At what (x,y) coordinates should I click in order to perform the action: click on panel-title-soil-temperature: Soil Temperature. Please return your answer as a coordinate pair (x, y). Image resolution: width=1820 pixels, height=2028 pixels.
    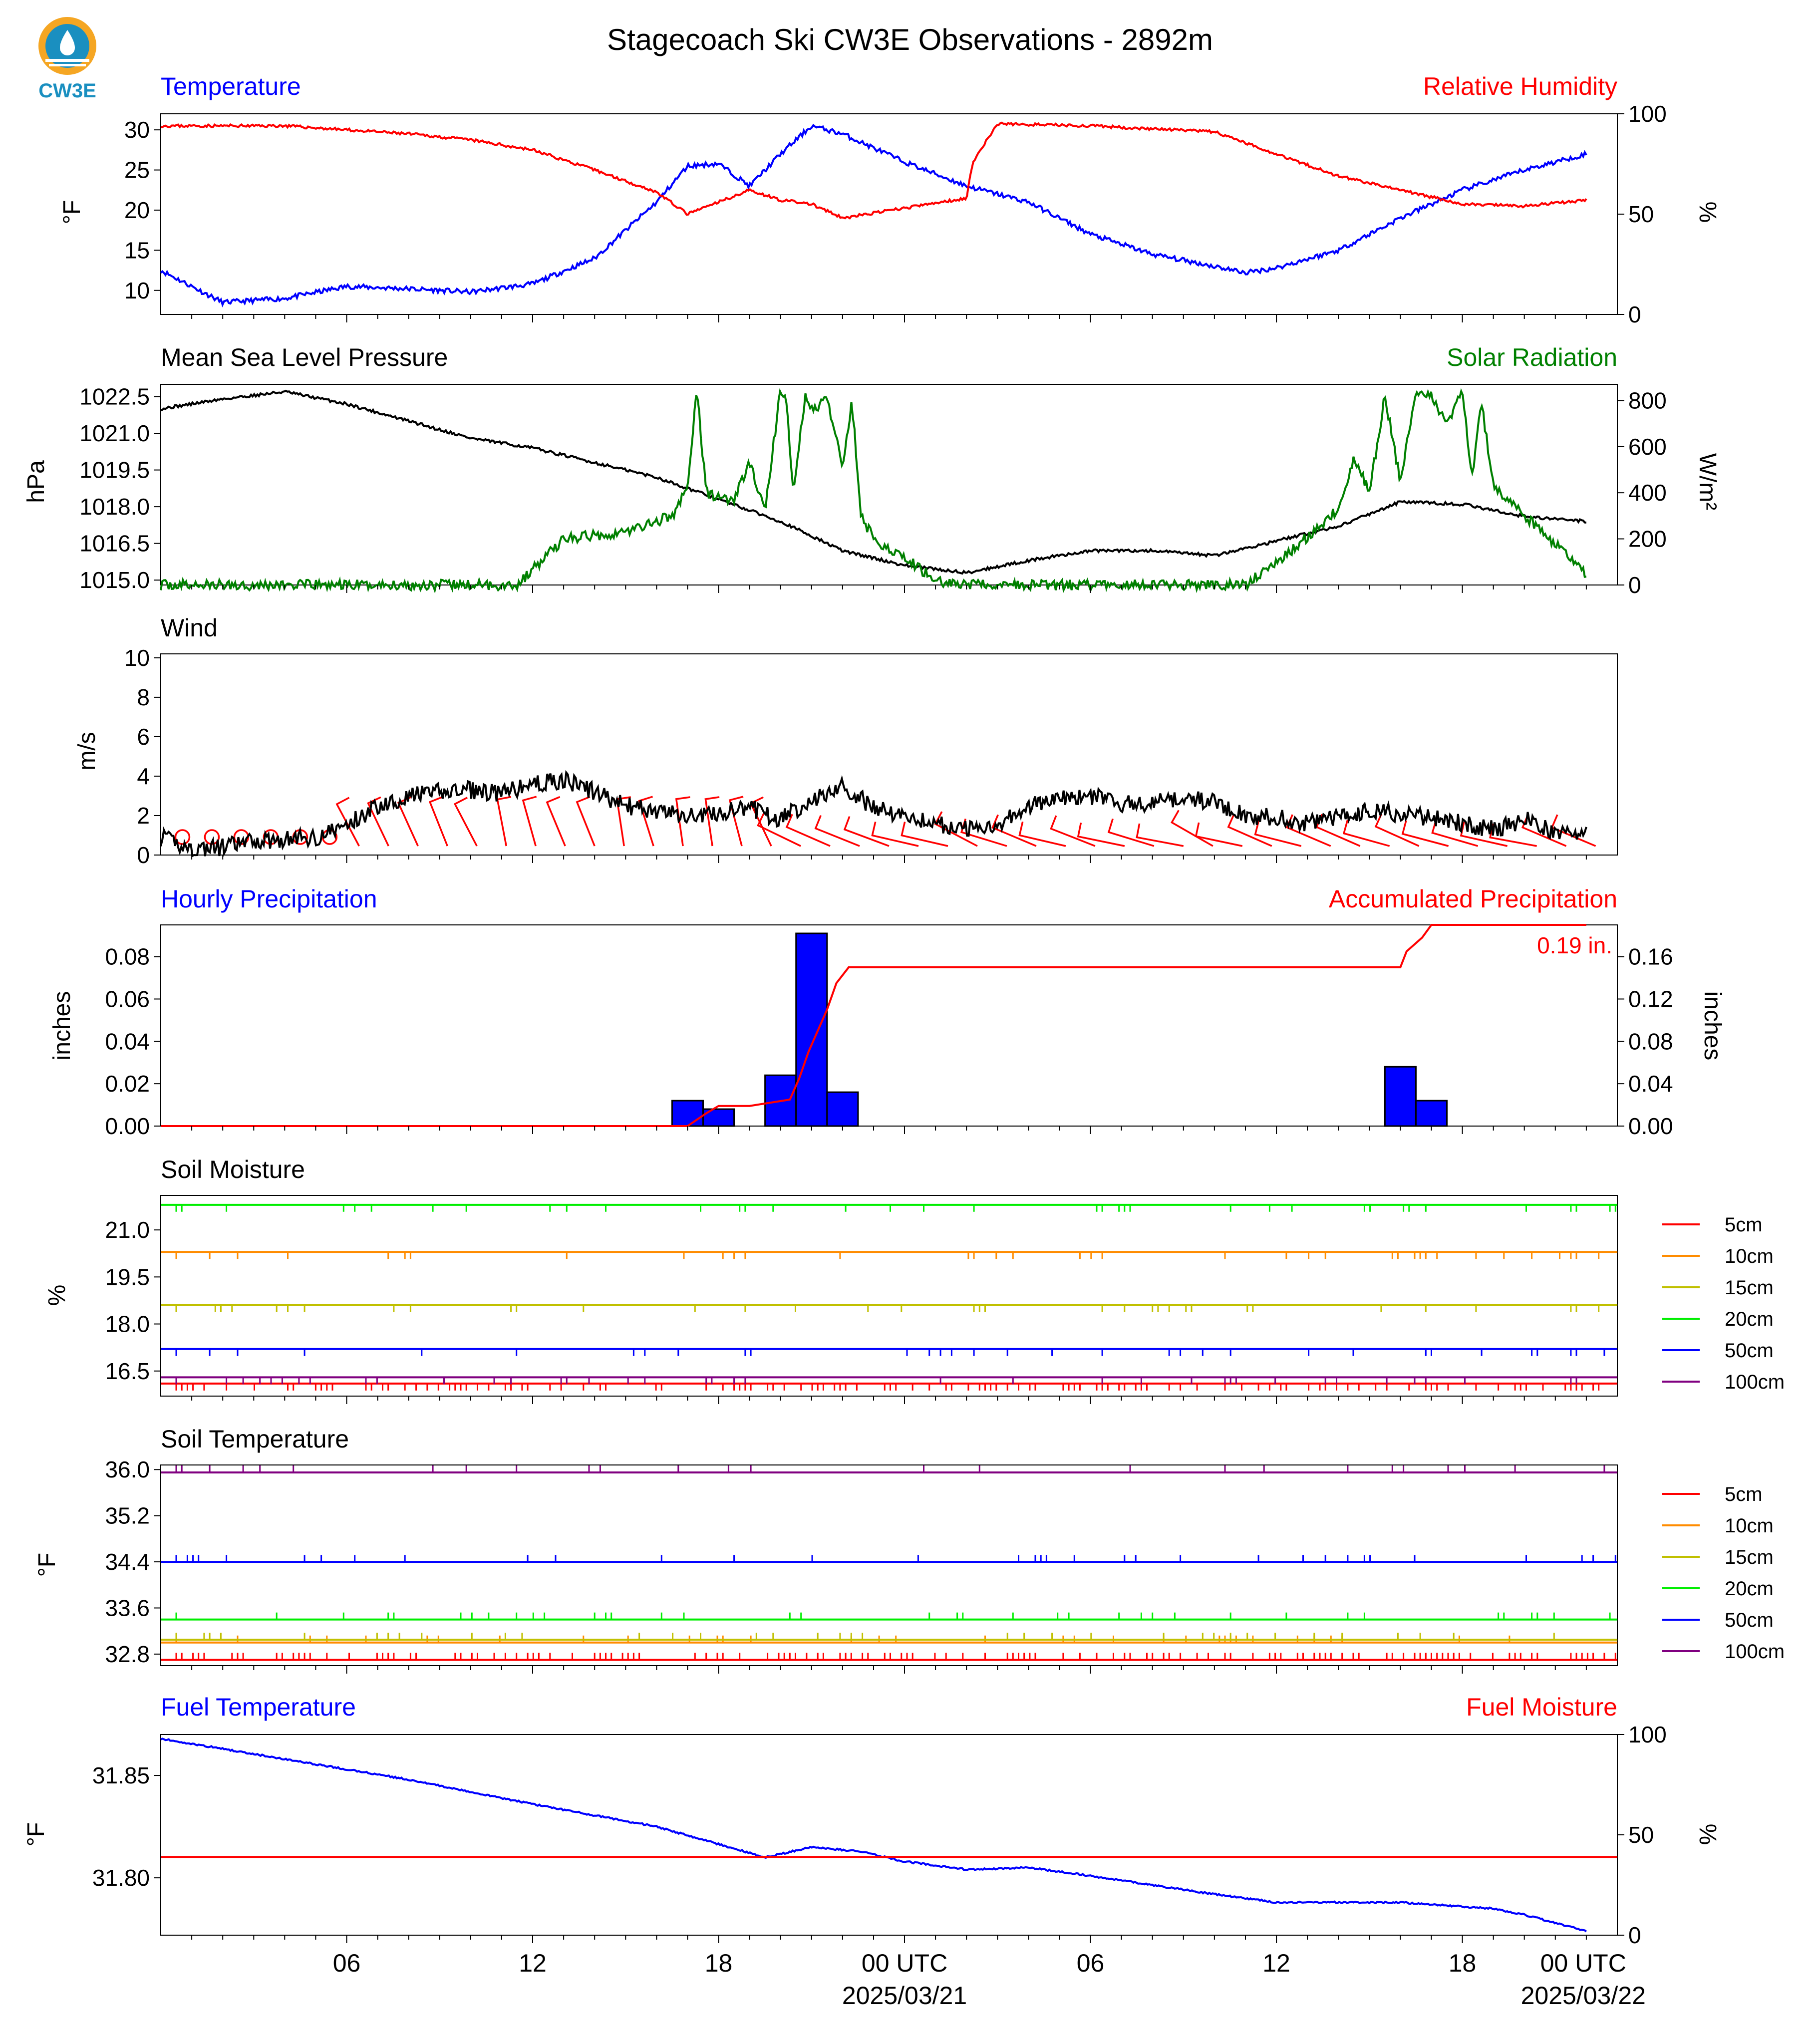
    Looking at the image, I should click on (255, 1439).